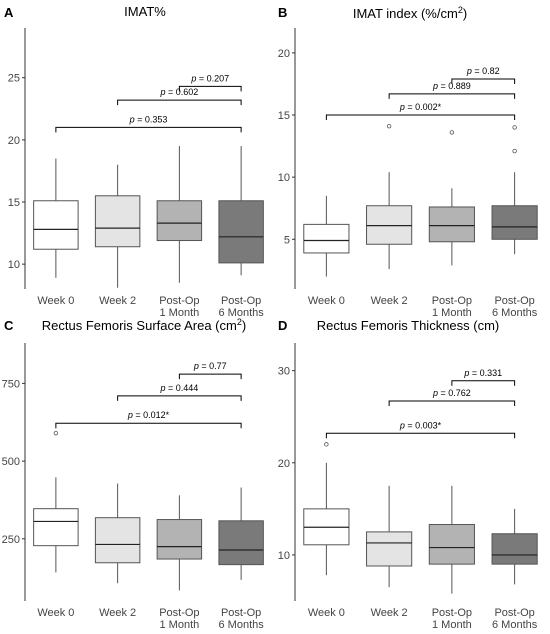 Image resolution: width=550 pixels, height=634 pixels. What do you see at coordinates (410, 13) in the screenshot?
I see `panel-title: IMAT index (%/cm2)` at bounding box center [410, 13].